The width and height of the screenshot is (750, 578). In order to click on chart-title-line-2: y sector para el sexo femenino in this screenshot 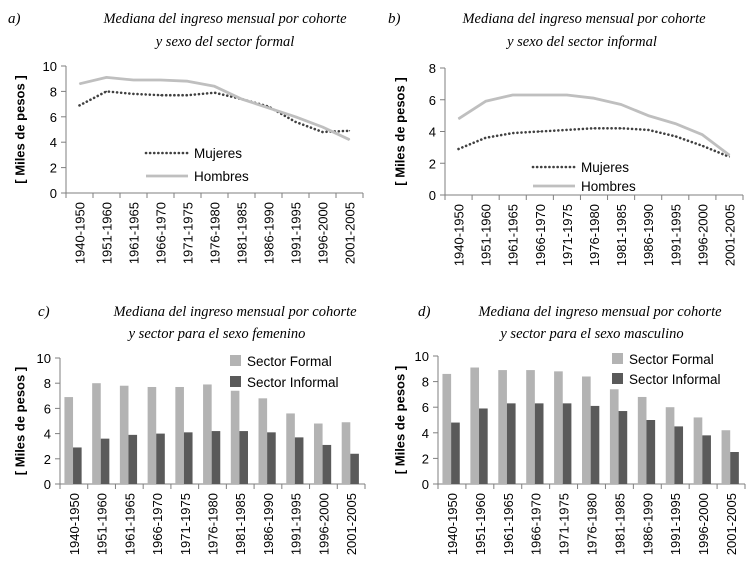, I will do `click(216, 334)`.